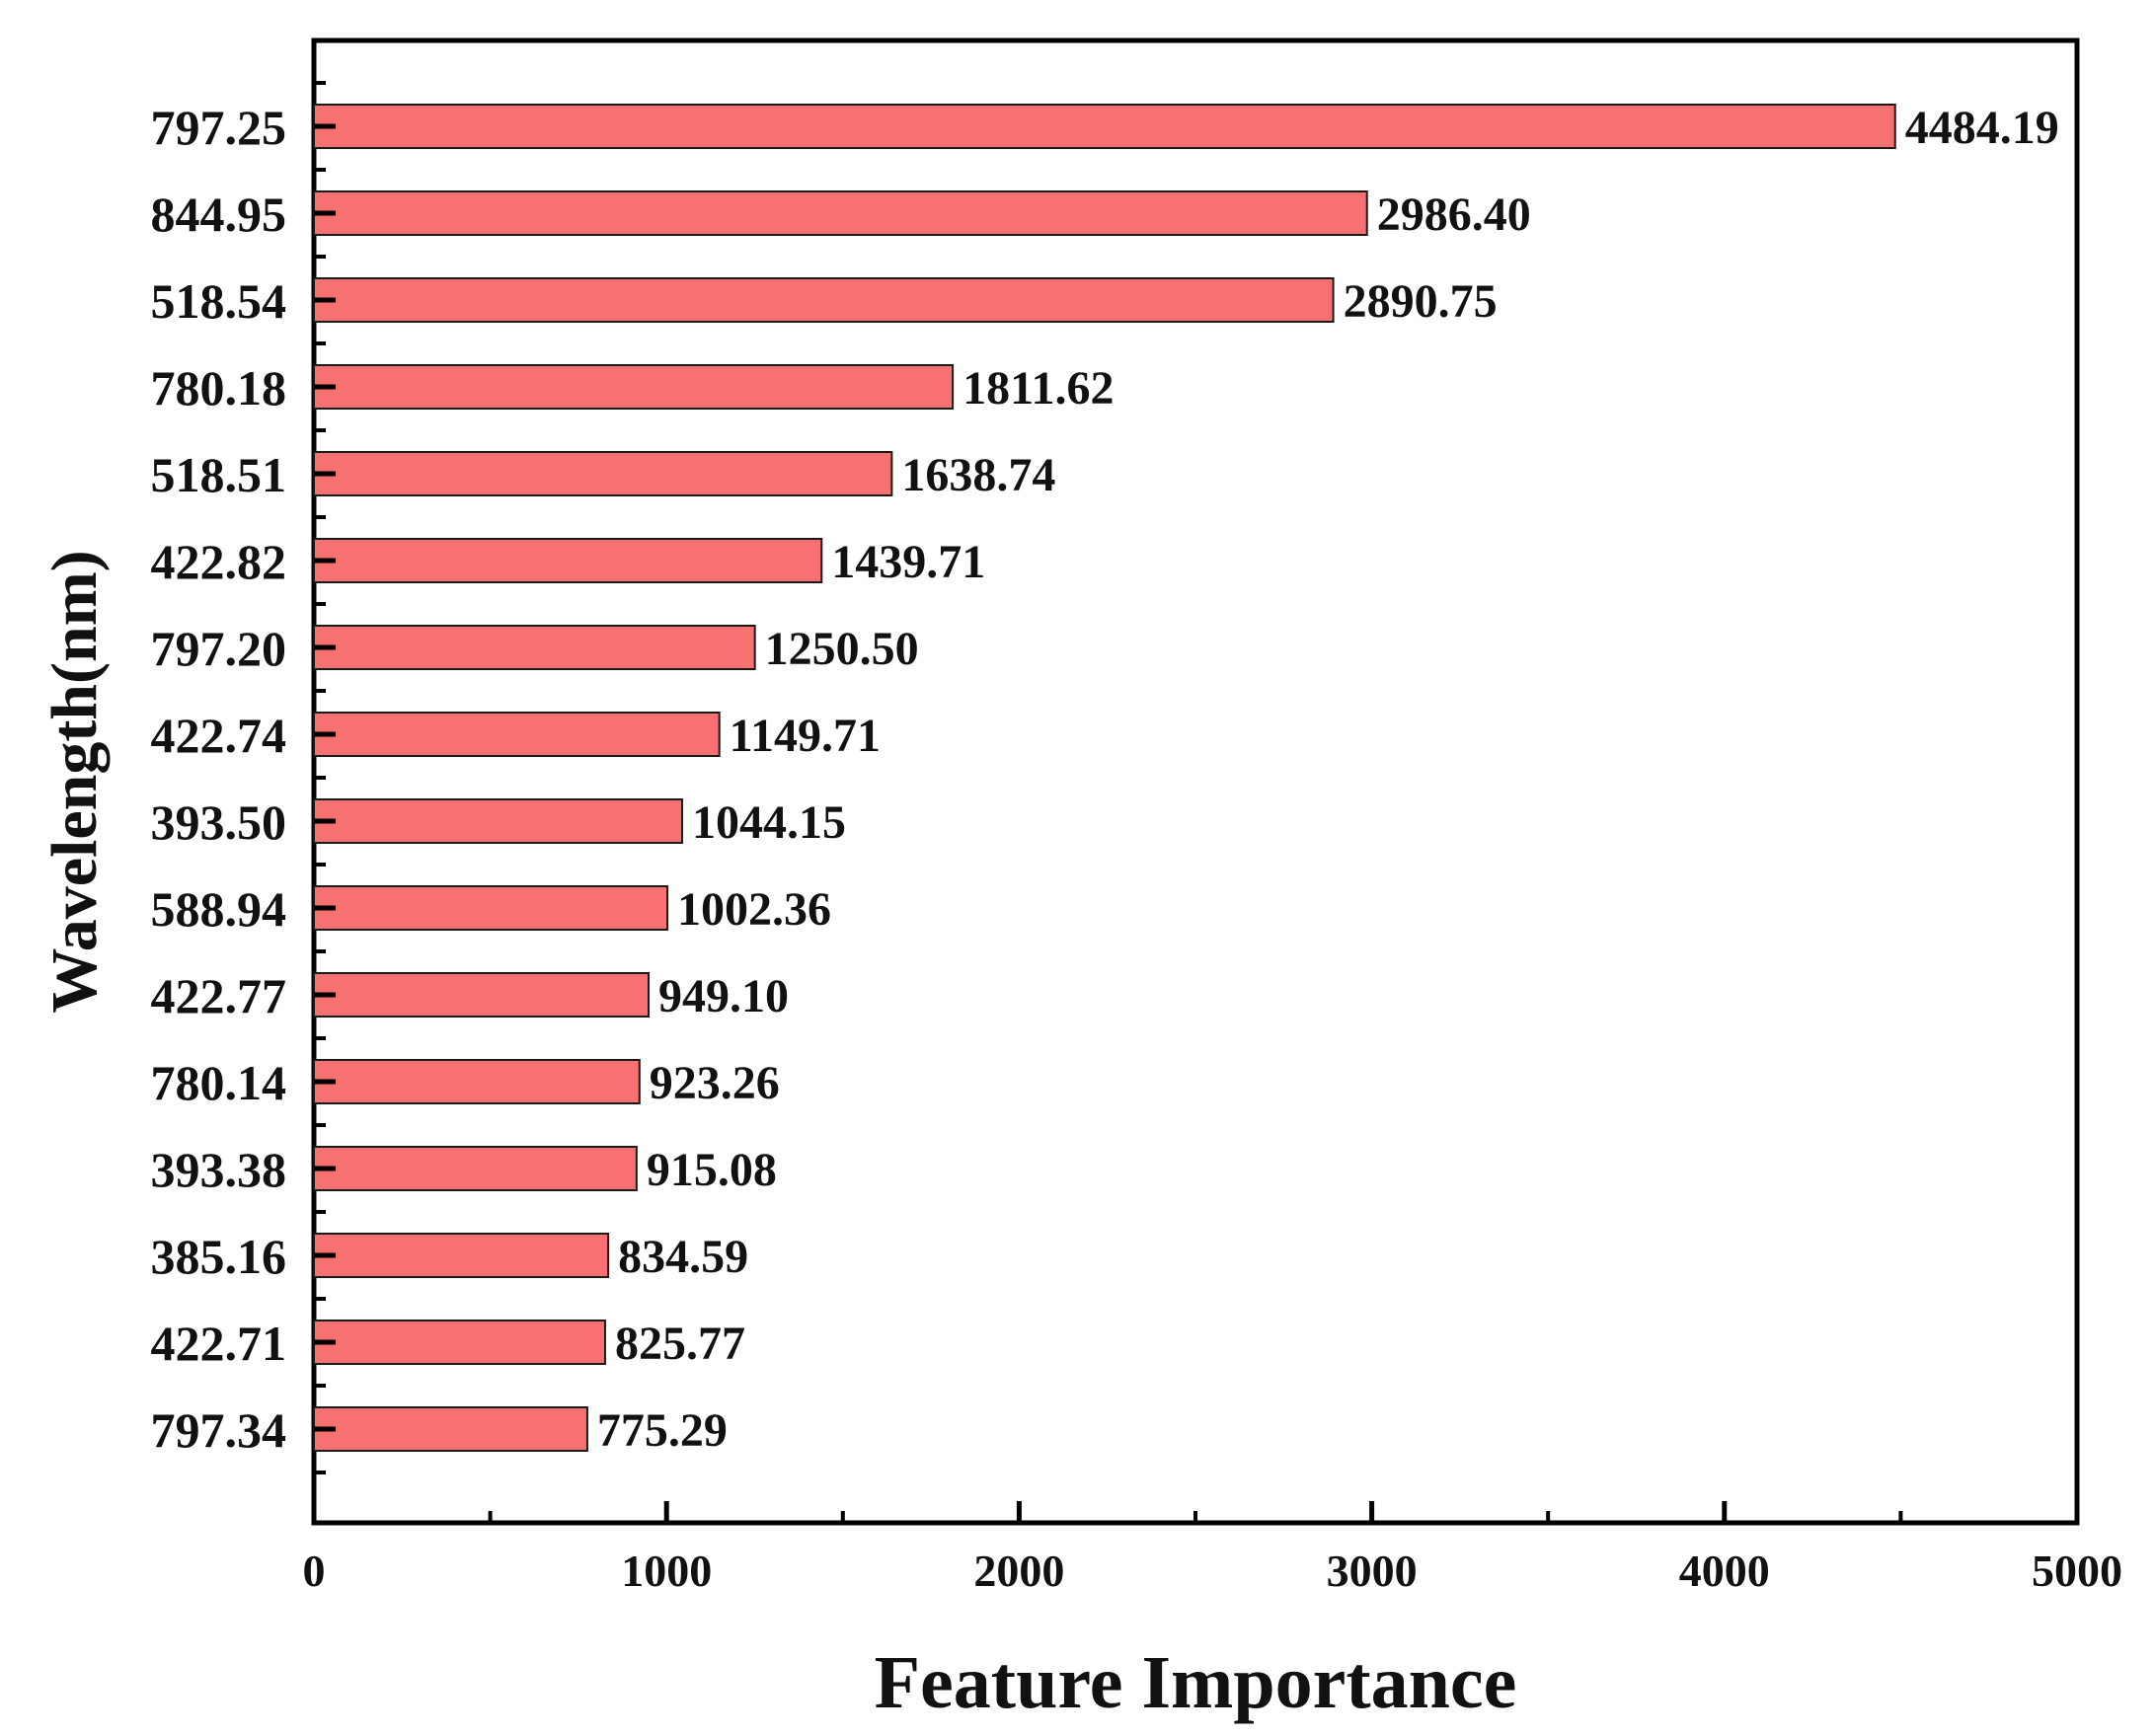 This screenshot has height=1736, width=2155. Describe the element at coordinates (219, 822) in the screenshot. I see `y-tick-label: 393.50` at that location.